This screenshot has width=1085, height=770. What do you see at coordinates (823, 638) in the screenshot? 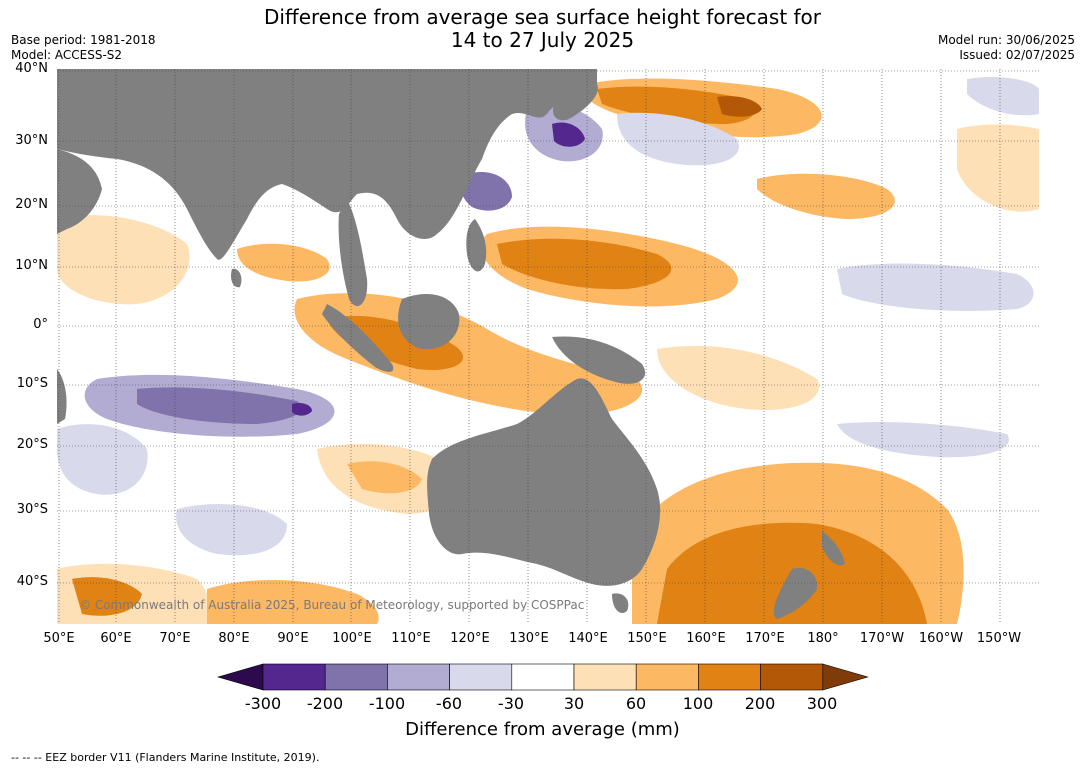
I see `lon-tick-180: 180°` at bounding box center [823, 638].